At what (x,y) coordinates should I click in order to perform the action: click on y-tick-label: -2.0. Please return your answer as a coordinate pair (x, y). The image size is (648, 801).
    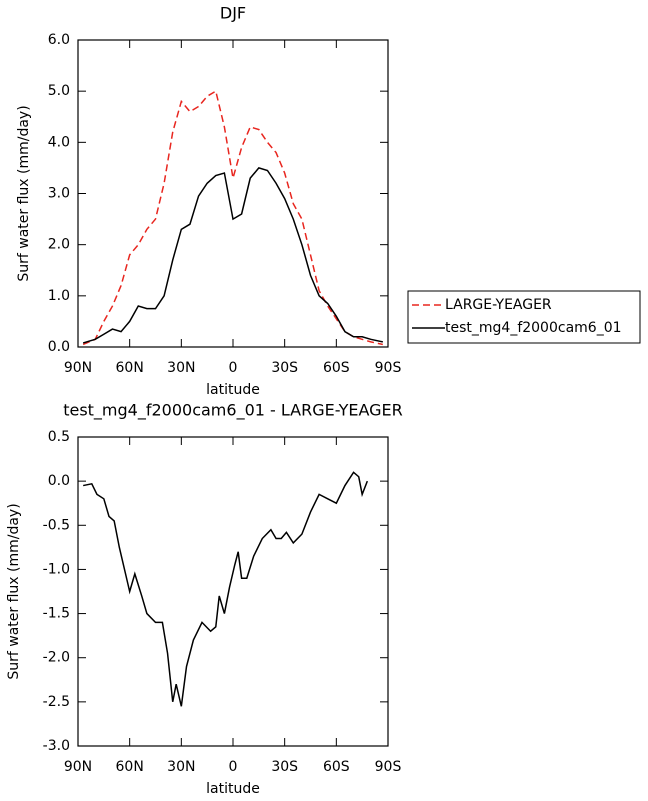
    Looking at the image, I should click on (56, 658).